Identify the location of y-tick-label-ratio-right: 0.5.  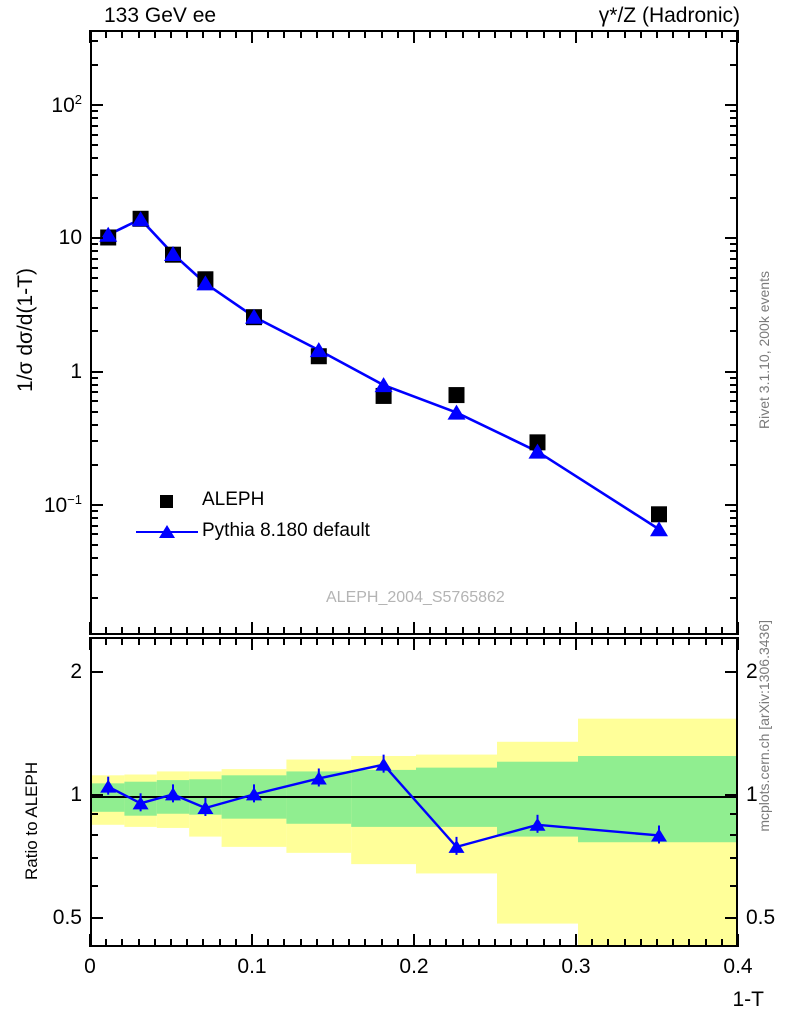
(761, 917).